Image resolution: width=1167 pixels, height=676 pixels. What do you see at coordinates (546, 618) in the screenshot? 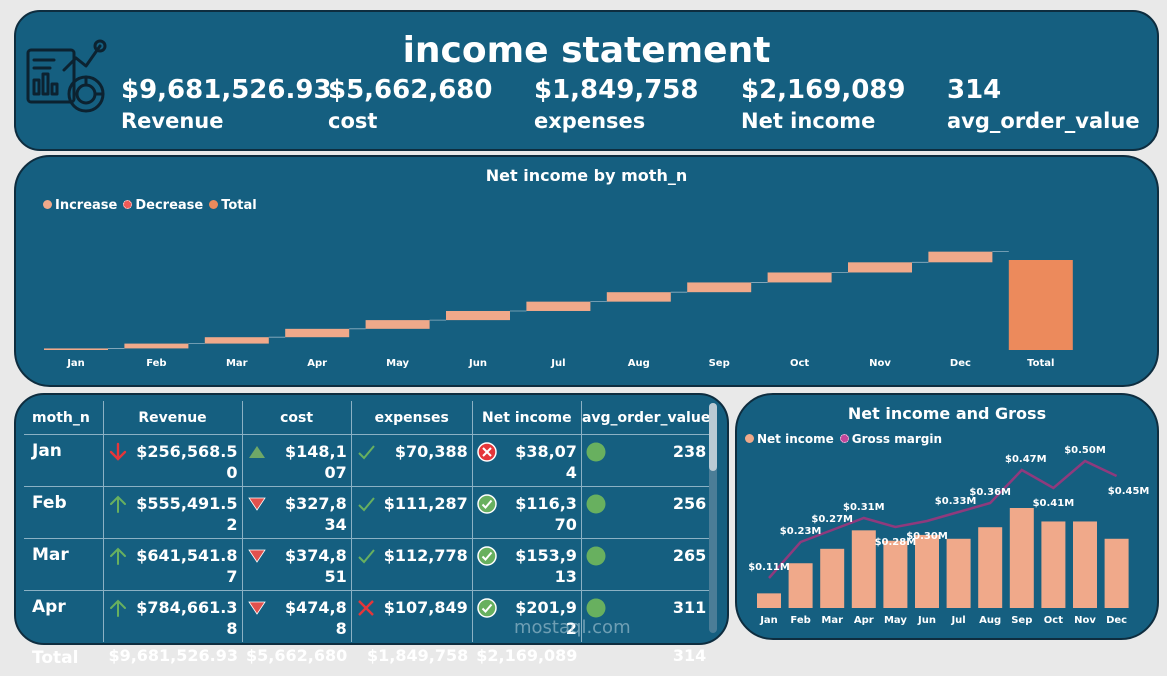
I see `cell-value: $201,92` at bounding box center [546, 618].